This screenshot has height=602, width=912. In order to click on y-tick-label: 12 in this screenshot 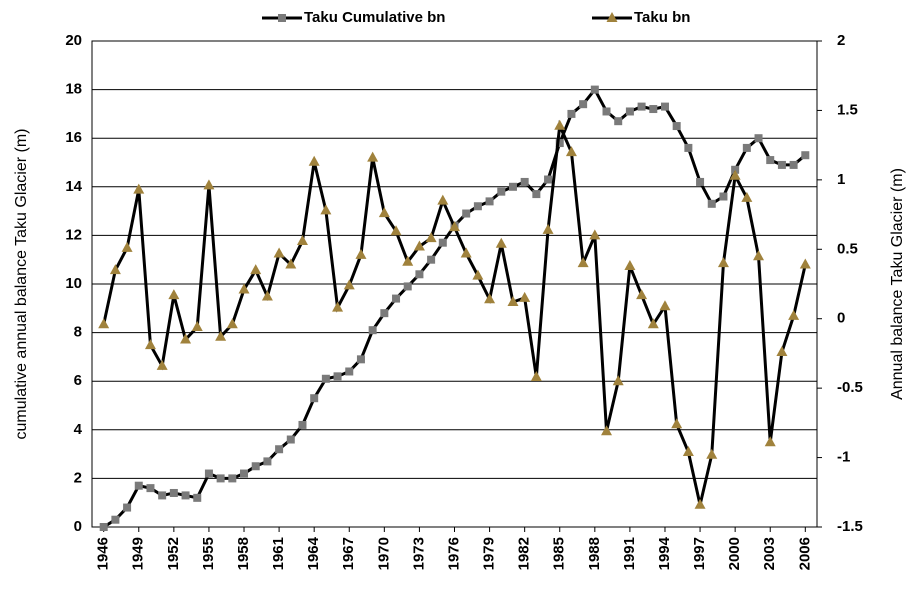, I will do `click(73, 234)`.